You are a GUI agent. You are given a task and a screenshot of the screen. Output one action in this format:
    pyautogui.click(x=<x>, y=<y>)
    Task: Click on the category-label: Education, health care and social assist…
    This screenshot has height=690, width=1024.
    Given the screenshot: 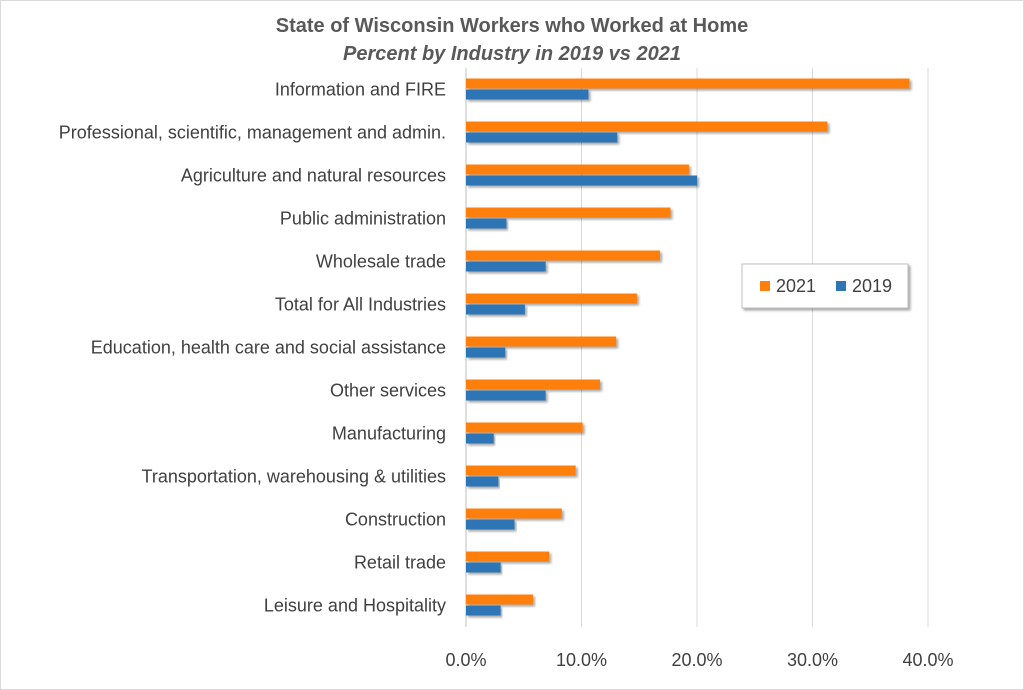 What is the action you would take?
    pyautogui.click(x=268, y=348)
    